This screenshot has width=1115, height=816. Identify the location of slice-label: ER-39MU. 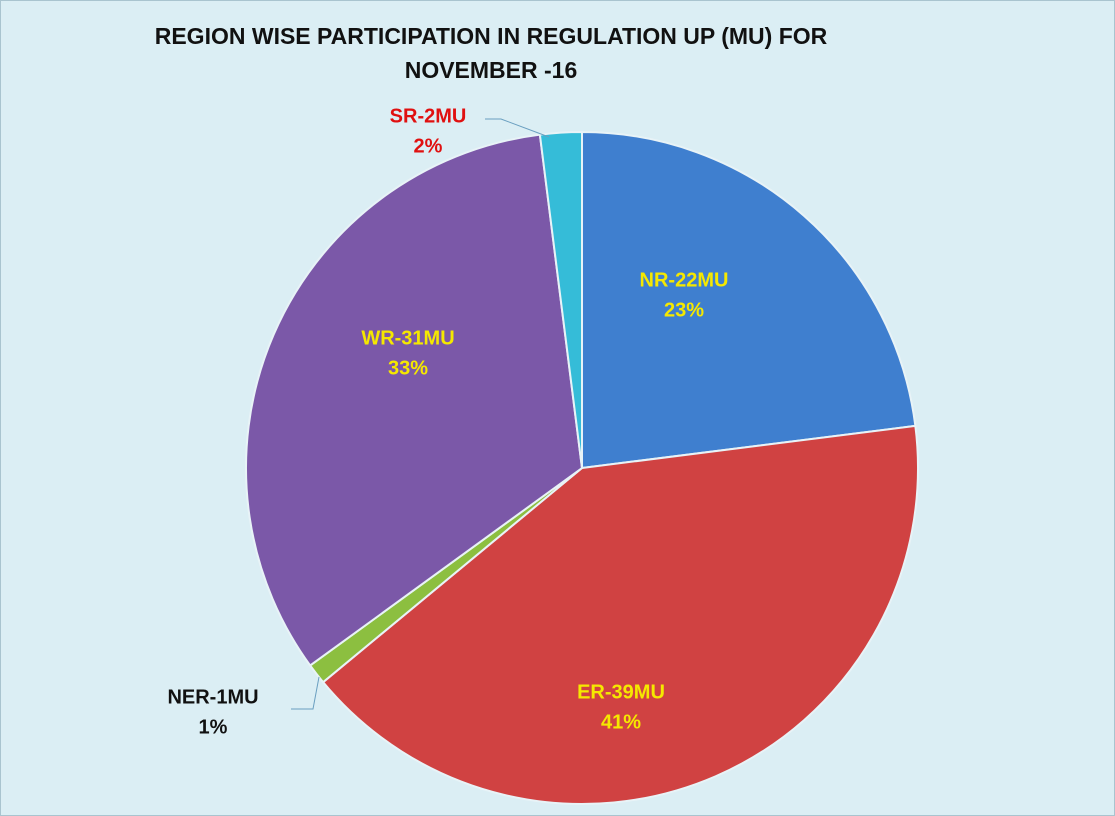
(621, 692).